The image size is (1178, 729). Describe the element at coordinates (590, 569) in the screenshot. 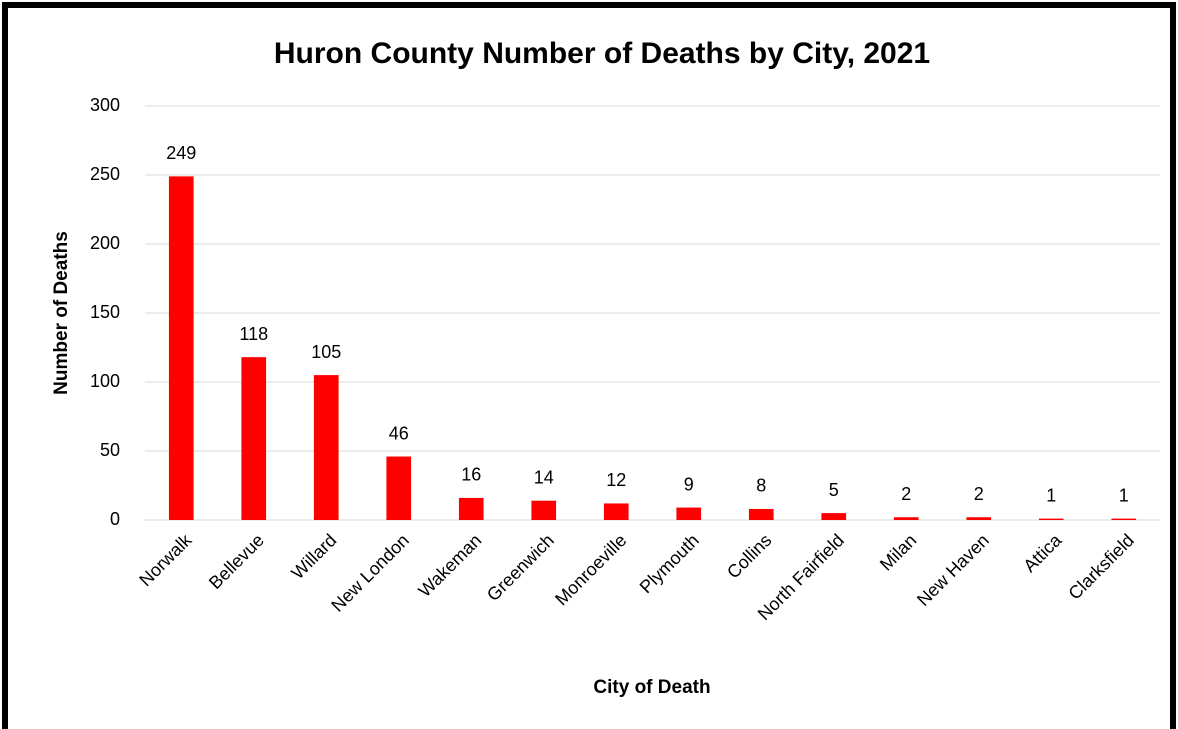

I see `x-tick-label: Monroeville` at that location.